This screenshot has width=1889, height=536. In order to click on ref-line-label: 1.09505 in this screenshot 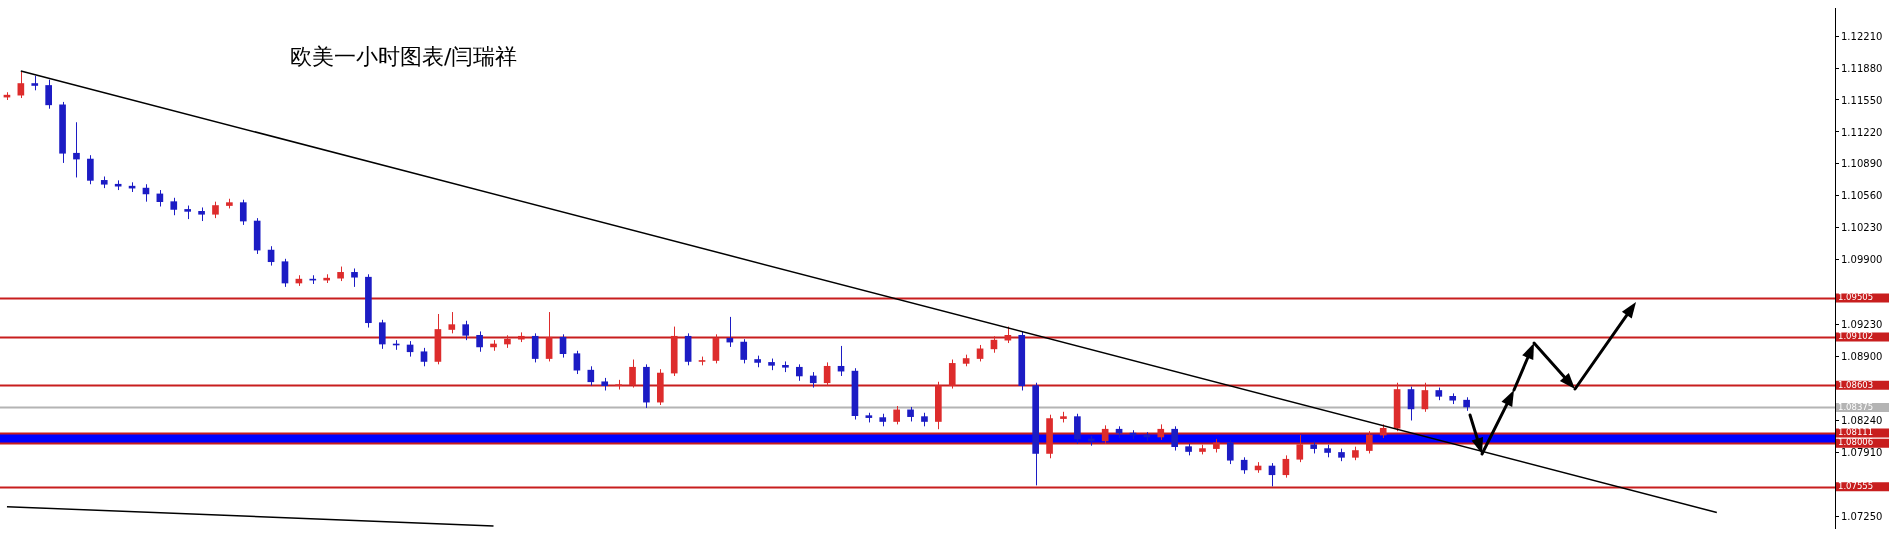, I will do `click(1856, 297)`.